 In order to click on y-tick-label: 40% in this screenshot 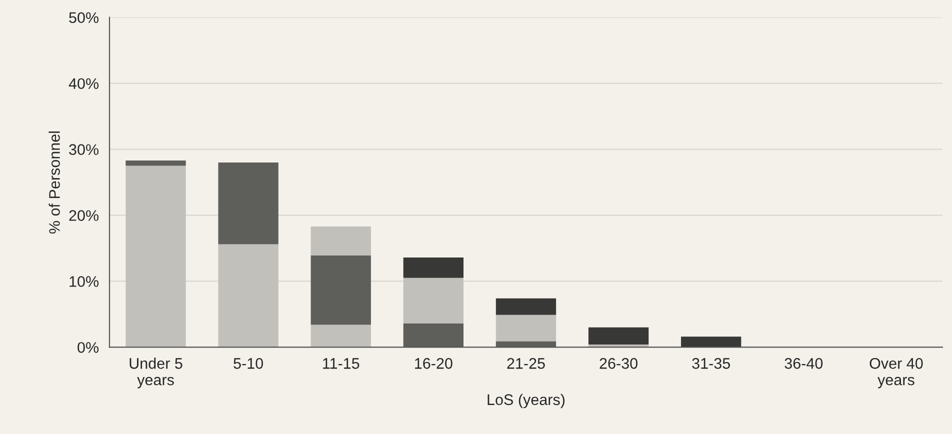, I will do `click(83, 84)`.